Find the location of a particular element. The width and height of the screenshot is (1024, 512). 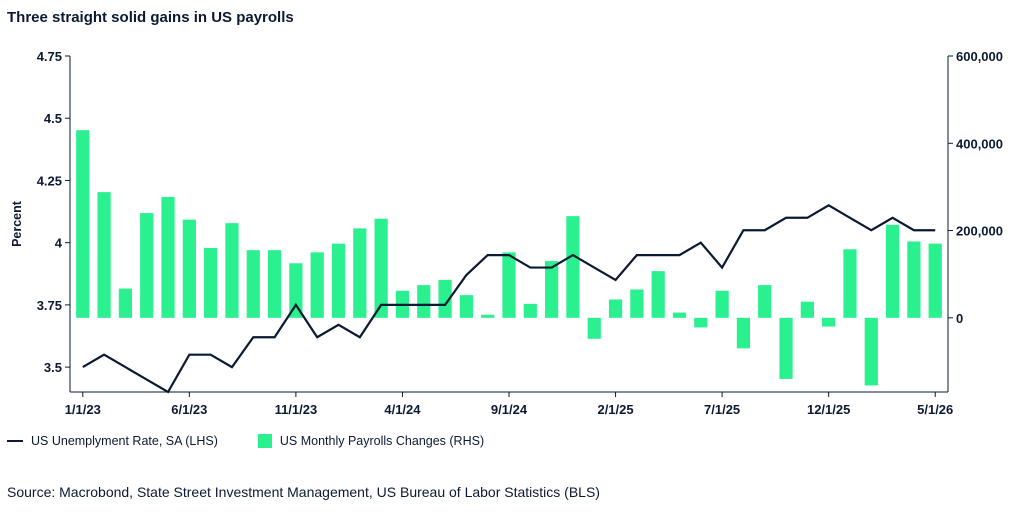

x-tick-label: 5/1/26 is located at coordinates (935, 409).